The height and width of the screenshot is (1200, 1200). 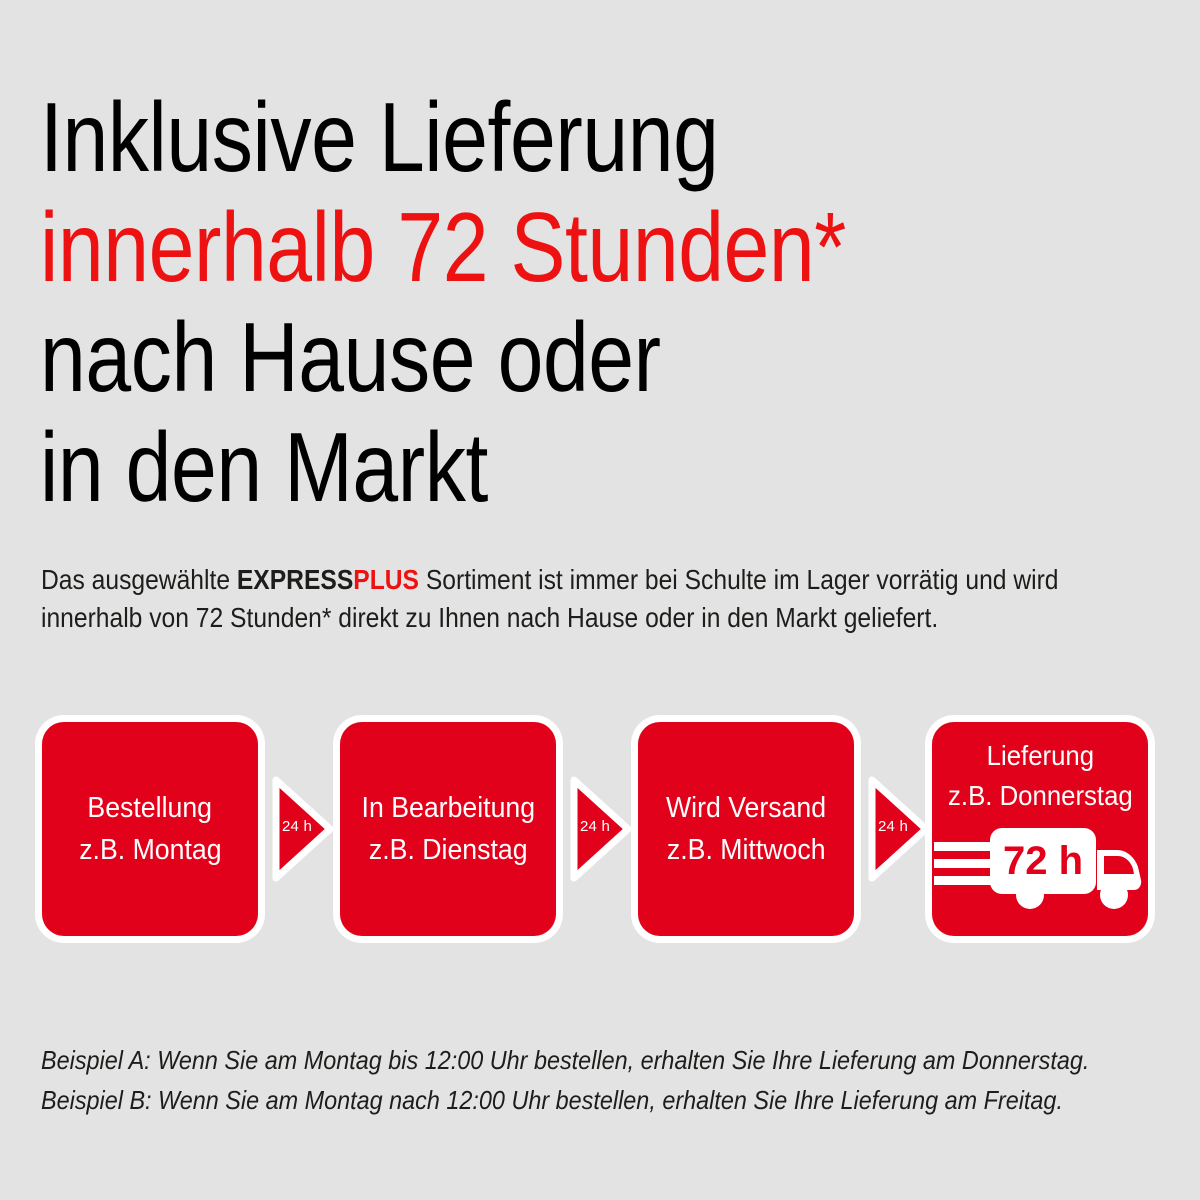 I want to click on intro-text-before-brand: Das ausgewählte, so click(x=139, y=579).